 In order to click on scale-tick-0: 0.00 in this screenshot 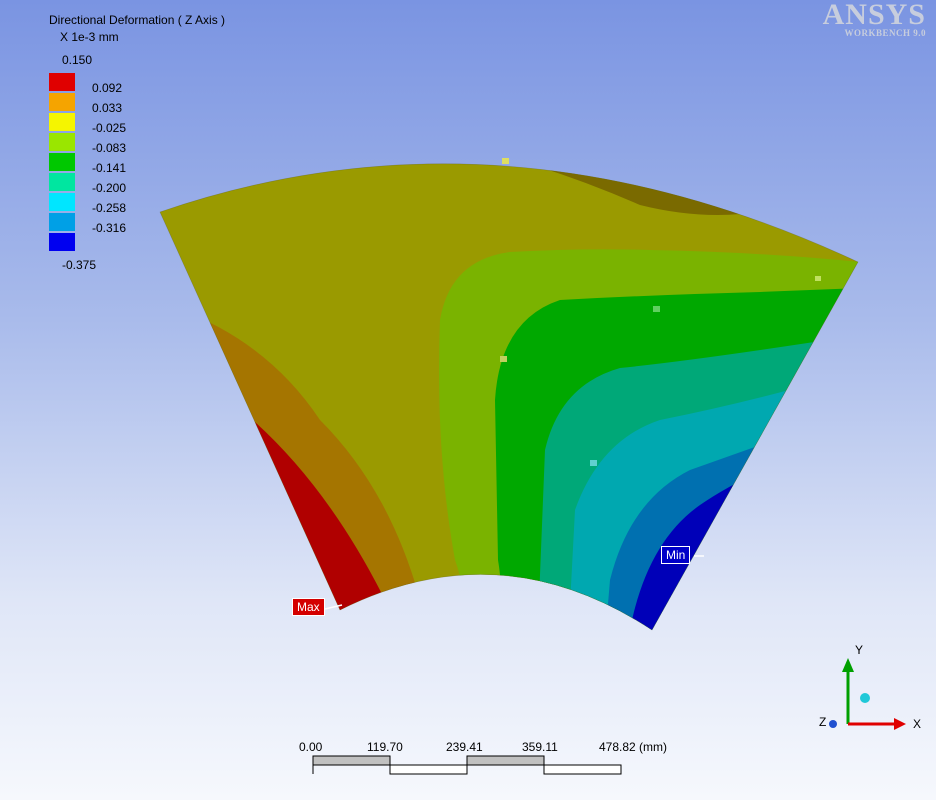, I will do `click(311, 747)`.